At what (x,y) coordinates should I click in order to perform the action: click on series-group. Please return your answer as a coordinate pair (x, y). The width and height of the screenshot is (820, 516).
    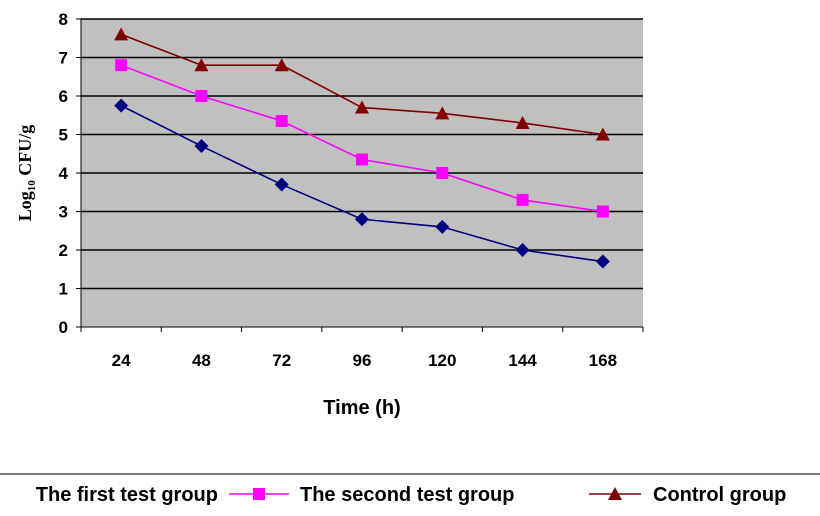
    Looking at the image, I should click on (362, 84).